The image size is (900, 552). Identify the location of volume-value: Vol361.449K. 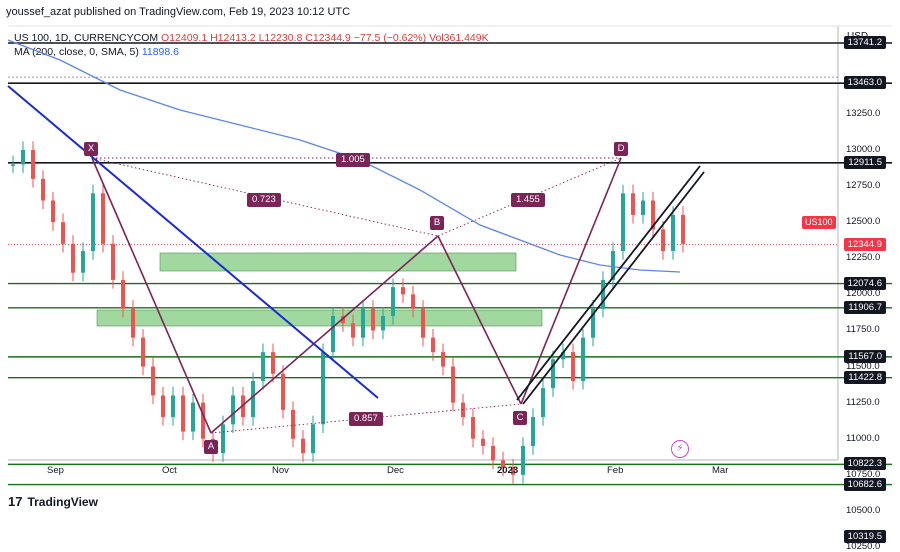
(459, 38).